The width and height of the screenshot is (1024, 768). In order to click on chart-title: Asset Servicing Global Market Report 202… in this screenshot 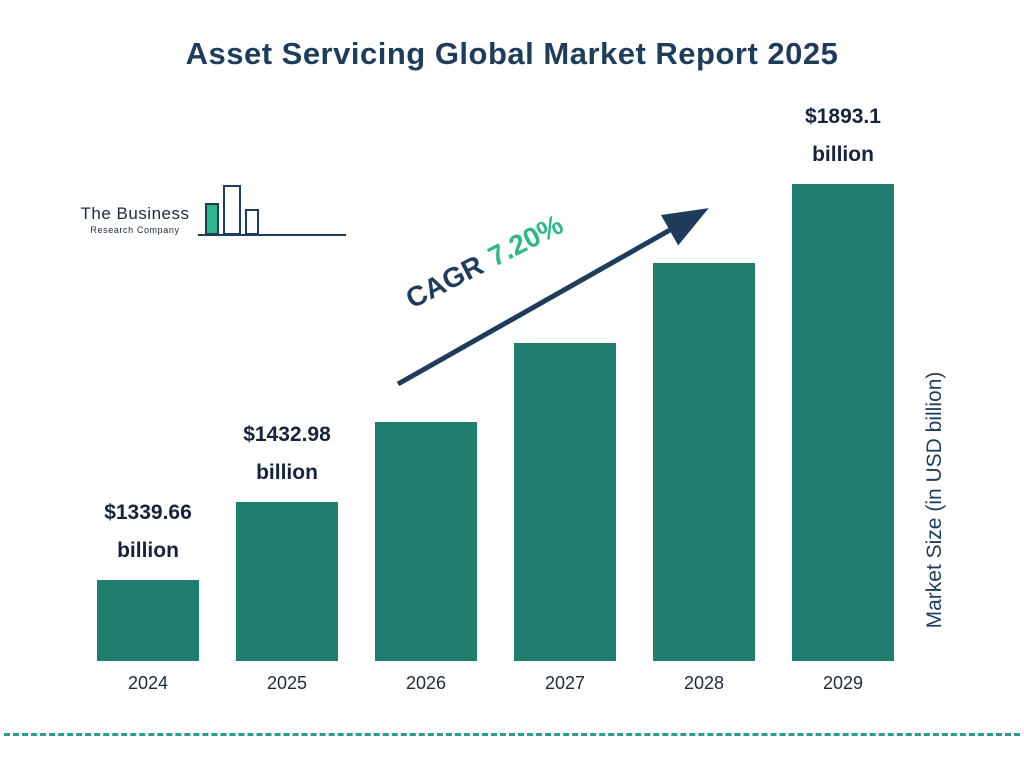, I will do `click(512, 53)`.